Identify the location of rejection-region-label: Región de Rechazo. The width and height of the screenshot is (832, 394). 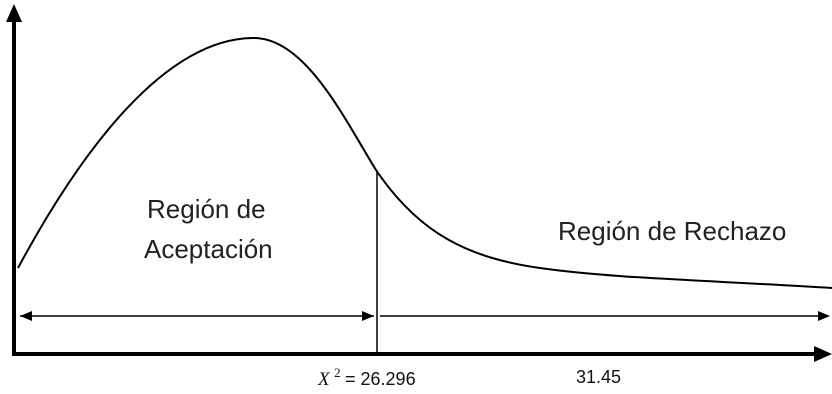
(672, 231).